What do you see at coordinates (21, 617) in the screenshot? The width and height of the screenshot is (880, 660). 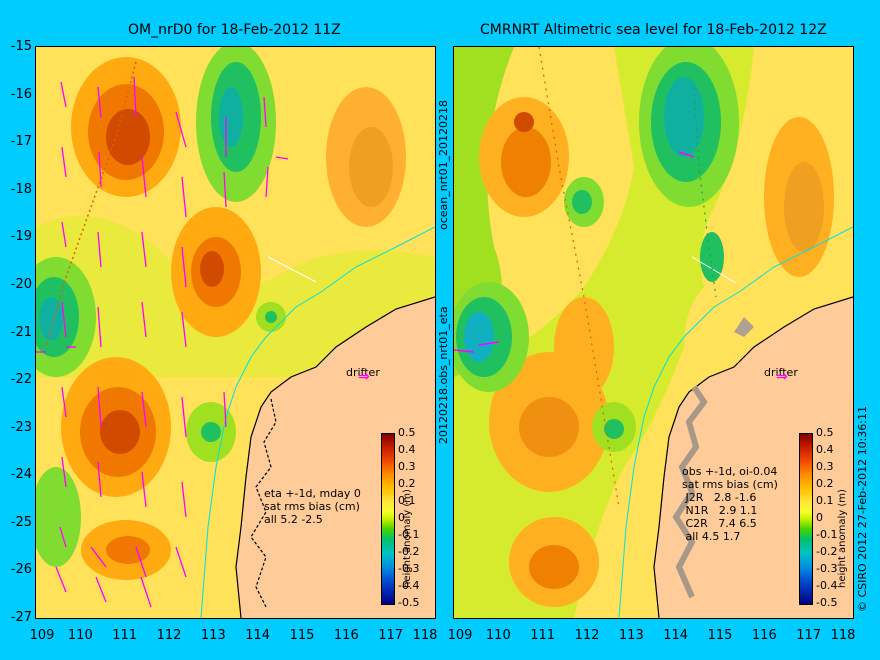 I see `y-tick-label: -27` at bounding box center [21, 617].